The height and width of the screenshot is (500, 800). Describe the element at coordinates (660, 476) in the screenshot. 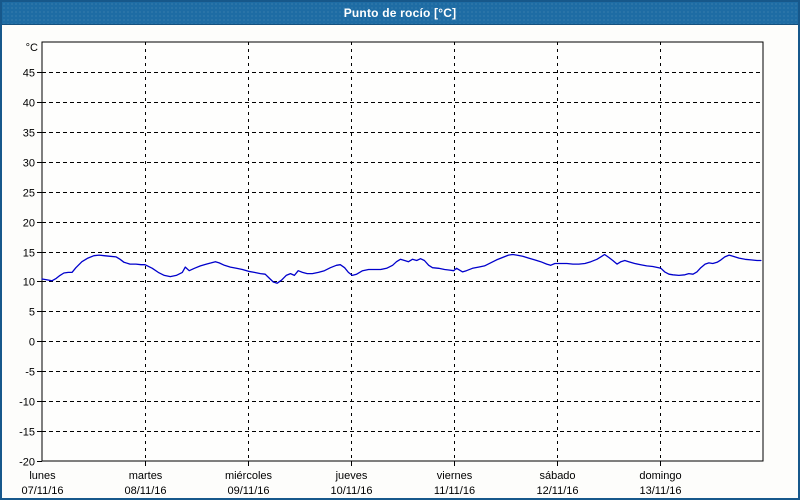

I see `x-day-name-label: domingo` at that location.